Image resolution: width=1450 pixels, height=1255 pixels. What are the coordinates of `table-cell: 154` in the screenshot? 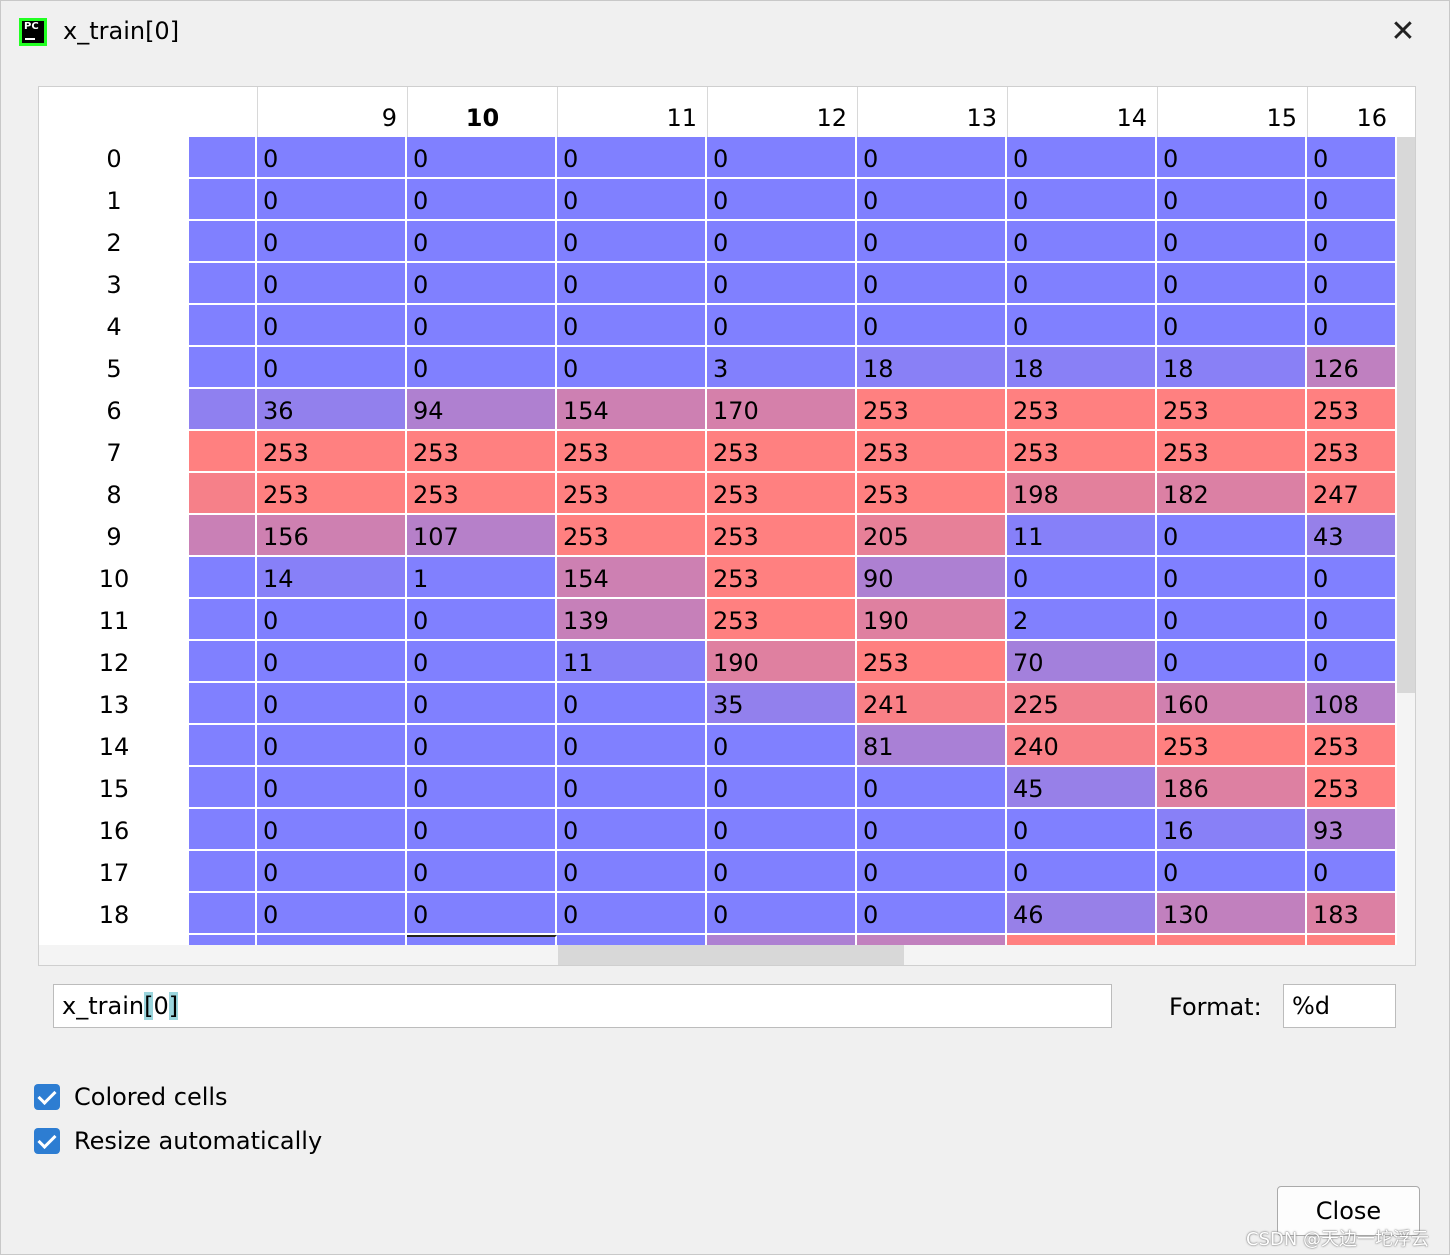 It's located at (632, 577).